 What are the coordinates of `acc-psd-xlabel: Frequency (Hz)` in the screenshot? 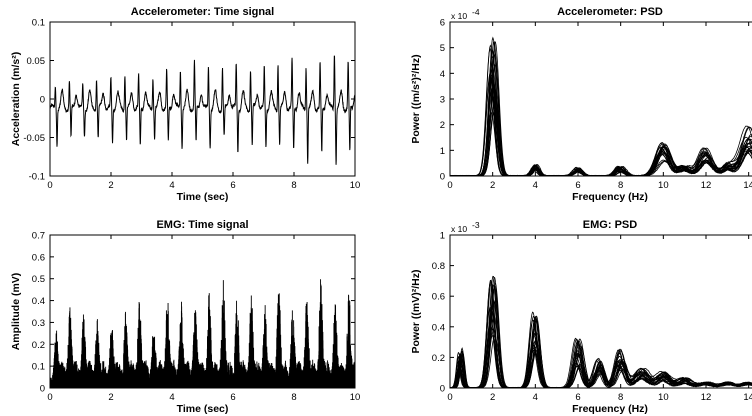 It's located at (610, 197).